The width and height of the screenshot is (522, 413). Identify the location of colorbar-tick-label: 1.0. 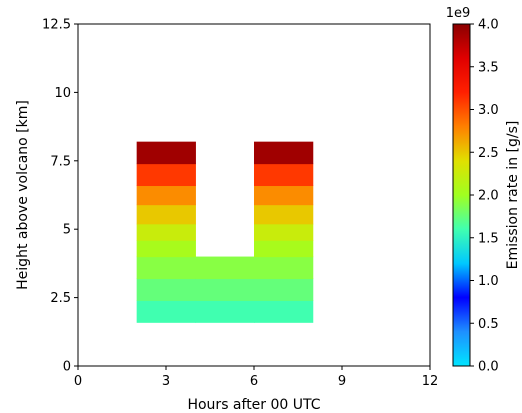
(488, 281).